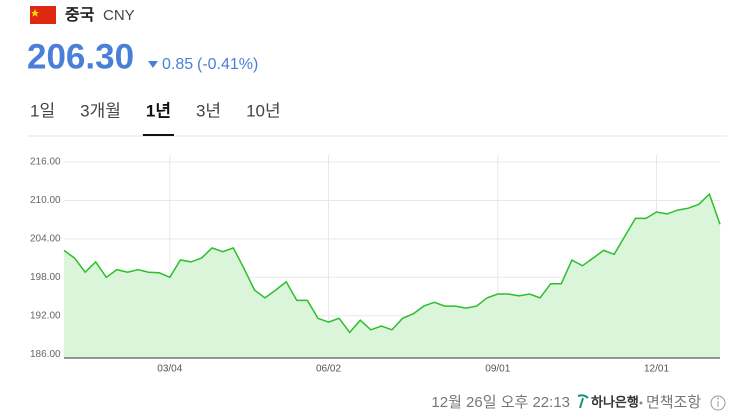 The height and width of the screenshot is (420, 737). I want to click on change-pct: (-0.41%), so click(227, 64).